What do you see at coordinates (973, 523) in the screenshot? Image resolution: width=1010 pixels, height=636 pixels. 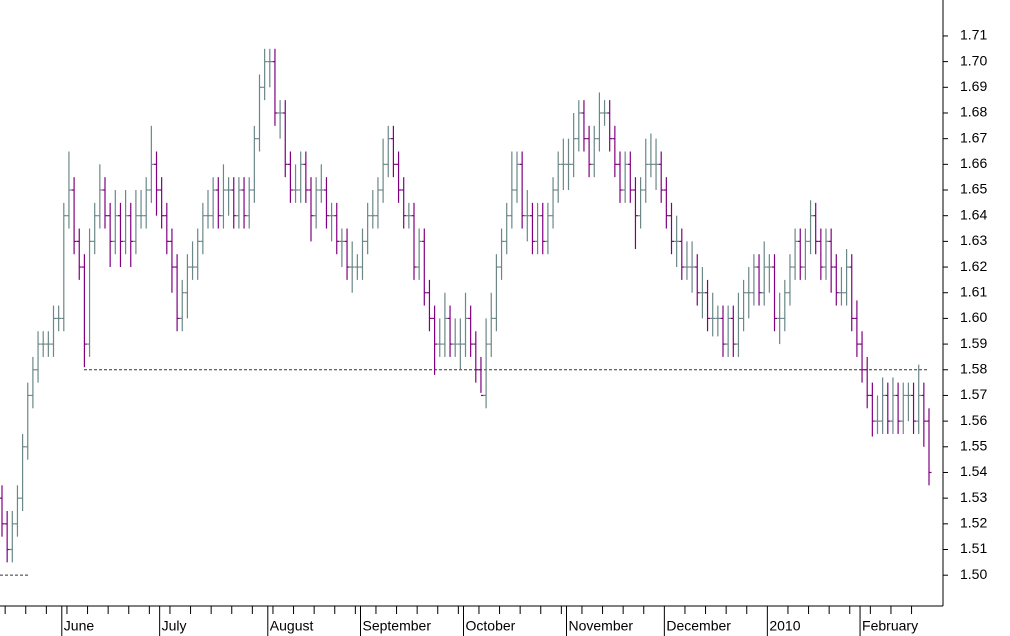 I see `y-tick-label: 1.52` at bounding box center [973, 523].